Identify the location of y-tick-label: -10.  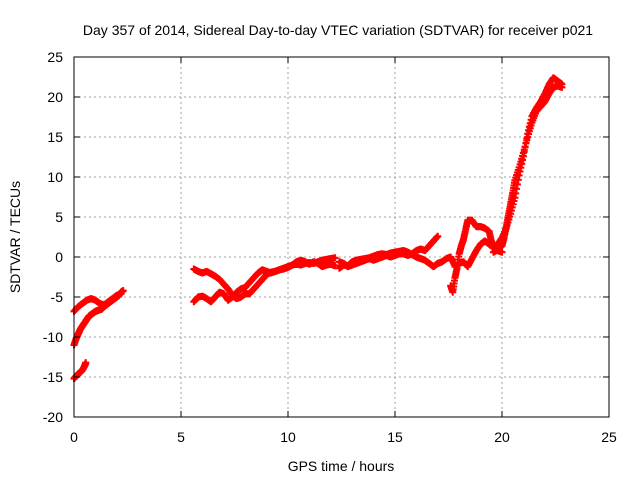
(53, 337).